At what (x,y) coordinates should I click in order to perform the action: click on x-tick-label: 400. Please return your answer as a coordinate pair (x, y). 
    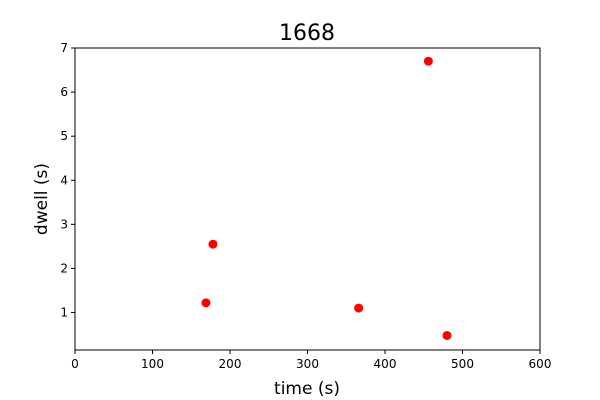
    Looking at the image, I should click on (385, 364).